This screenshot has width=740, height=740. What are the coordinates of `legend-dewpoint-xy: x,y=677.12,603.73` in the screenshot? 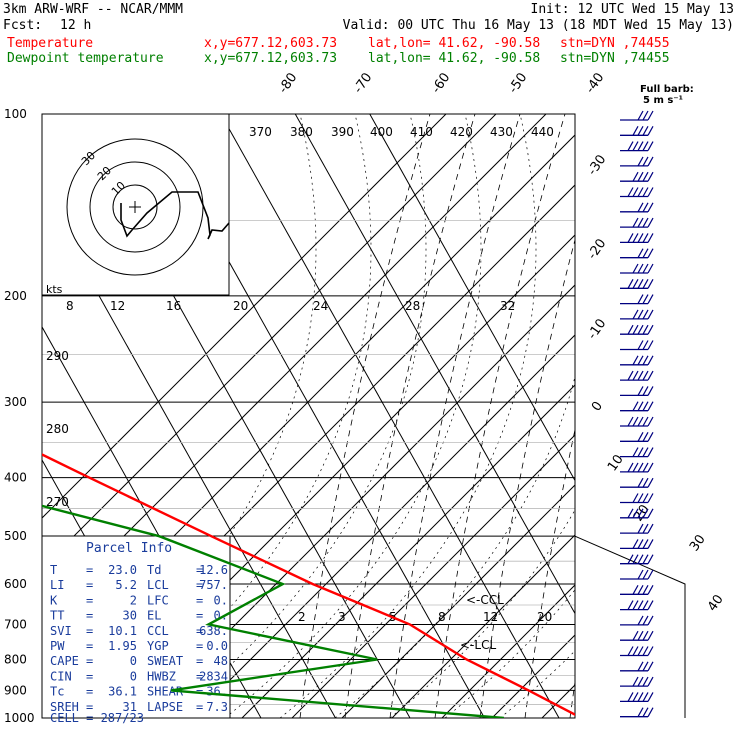 It's located at (271, 58).